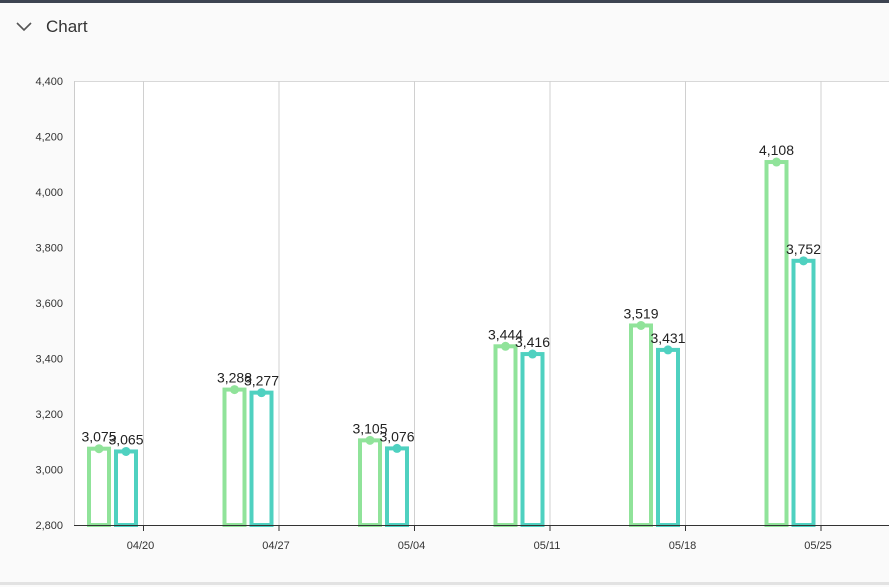  What do you see at coordinates (261, 381) in the screenshot?
I see `series-b-data-label: 3,277` at bounding box center [261, 381].